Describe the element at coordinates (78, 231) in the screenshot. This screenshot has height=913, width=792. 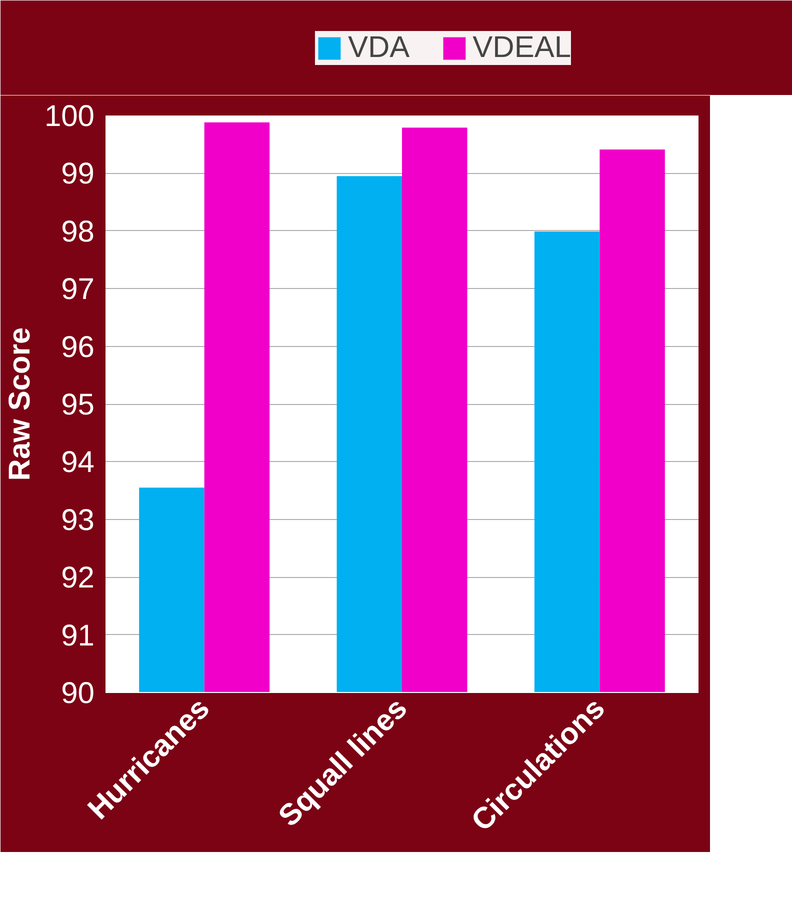
I see `y-tick-label: 98` at that location.